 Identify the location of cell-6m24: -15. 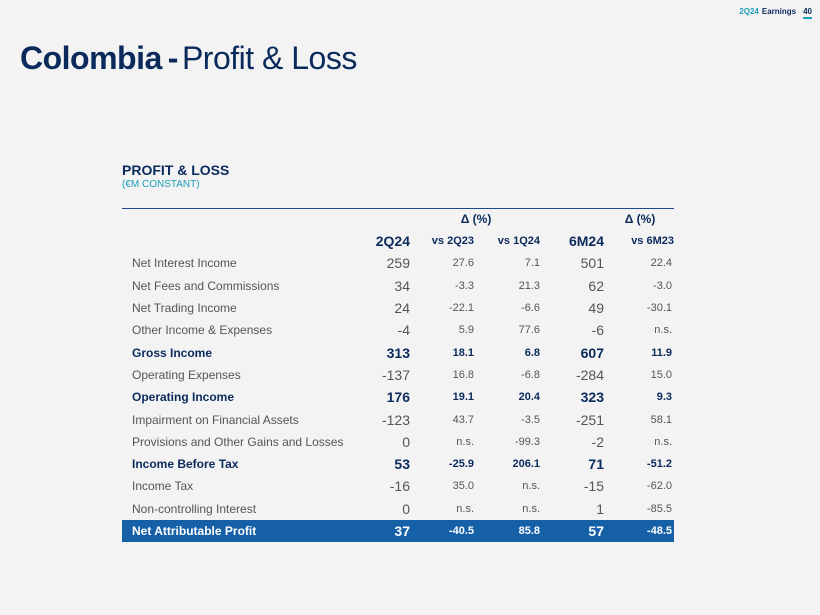
(593, 486).